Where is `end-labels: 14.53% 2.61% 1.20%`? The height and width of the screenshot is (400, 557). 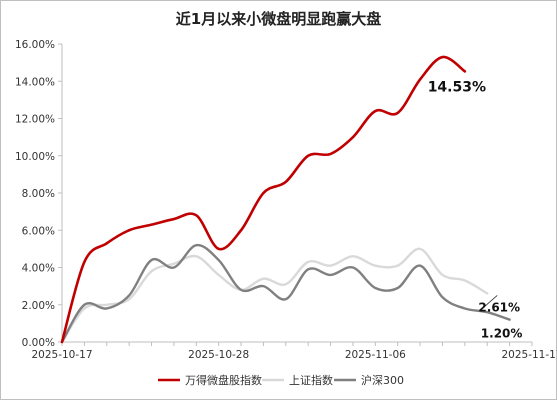 end-labels: 14.53% 2.61% 1.20% is located at coordinates (475, 209).